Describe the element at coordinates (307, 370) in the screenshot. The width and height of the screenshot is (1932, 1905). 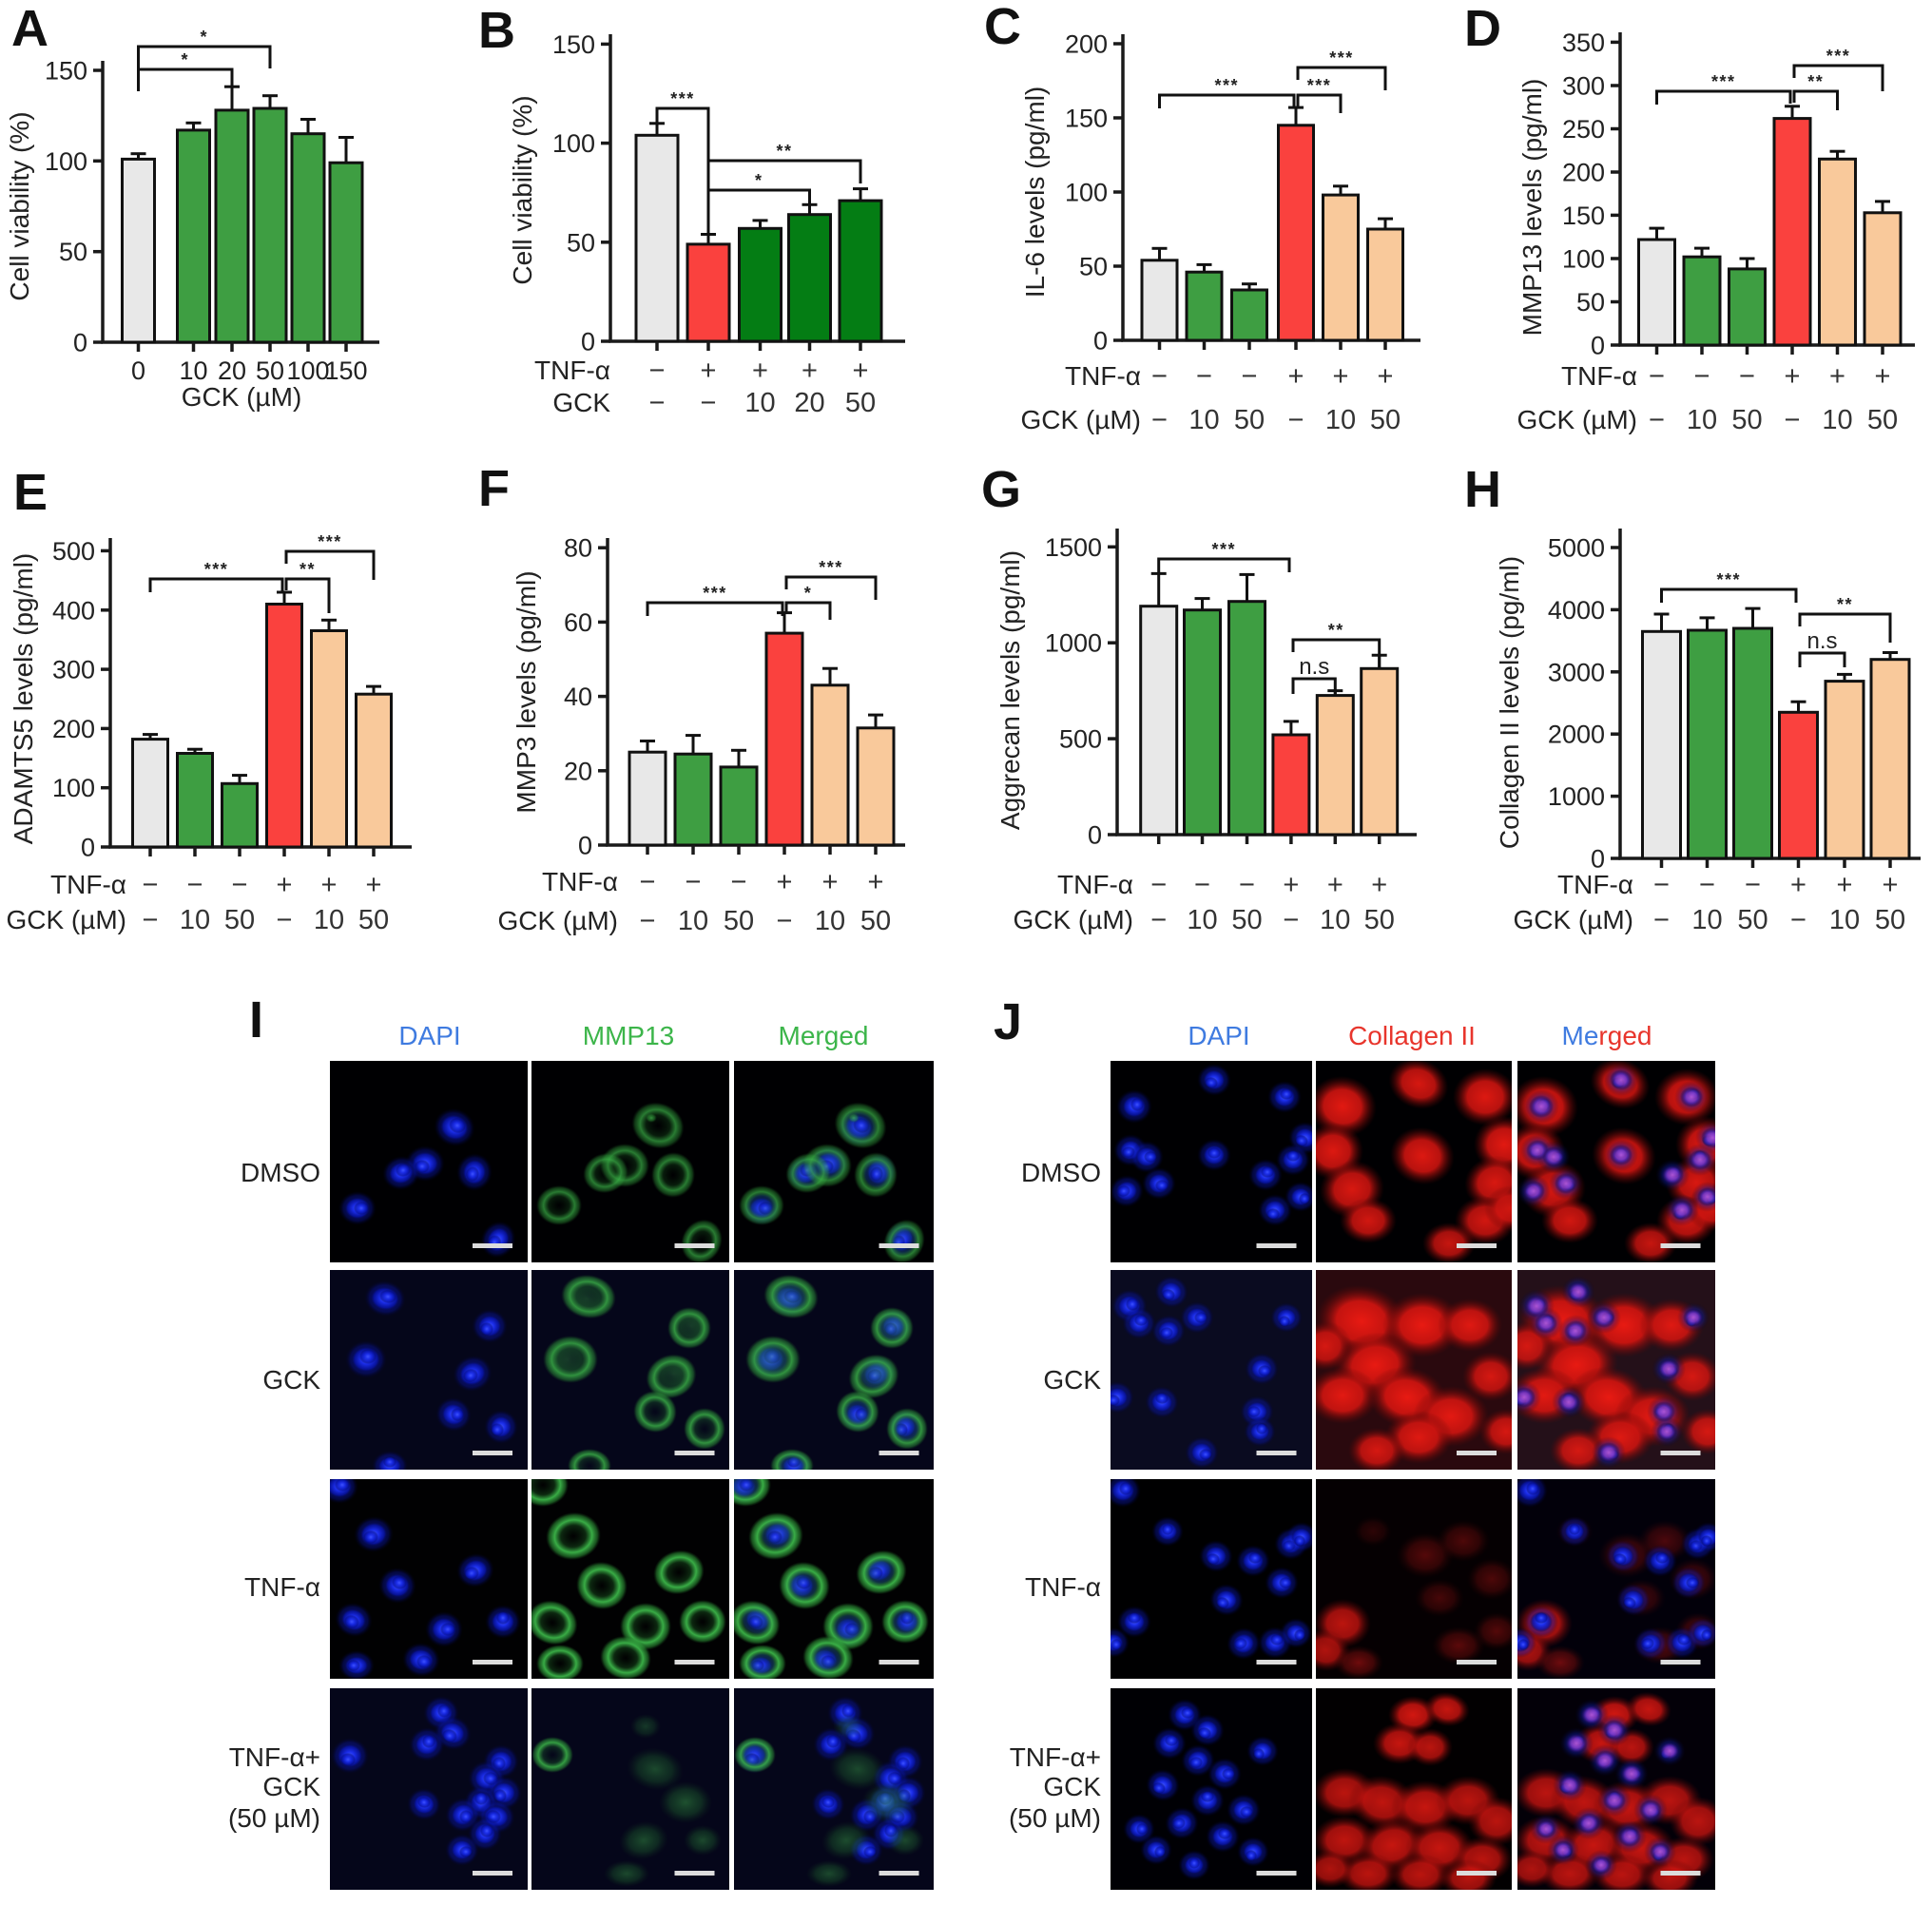
I see `svg-text: 100` at that location.